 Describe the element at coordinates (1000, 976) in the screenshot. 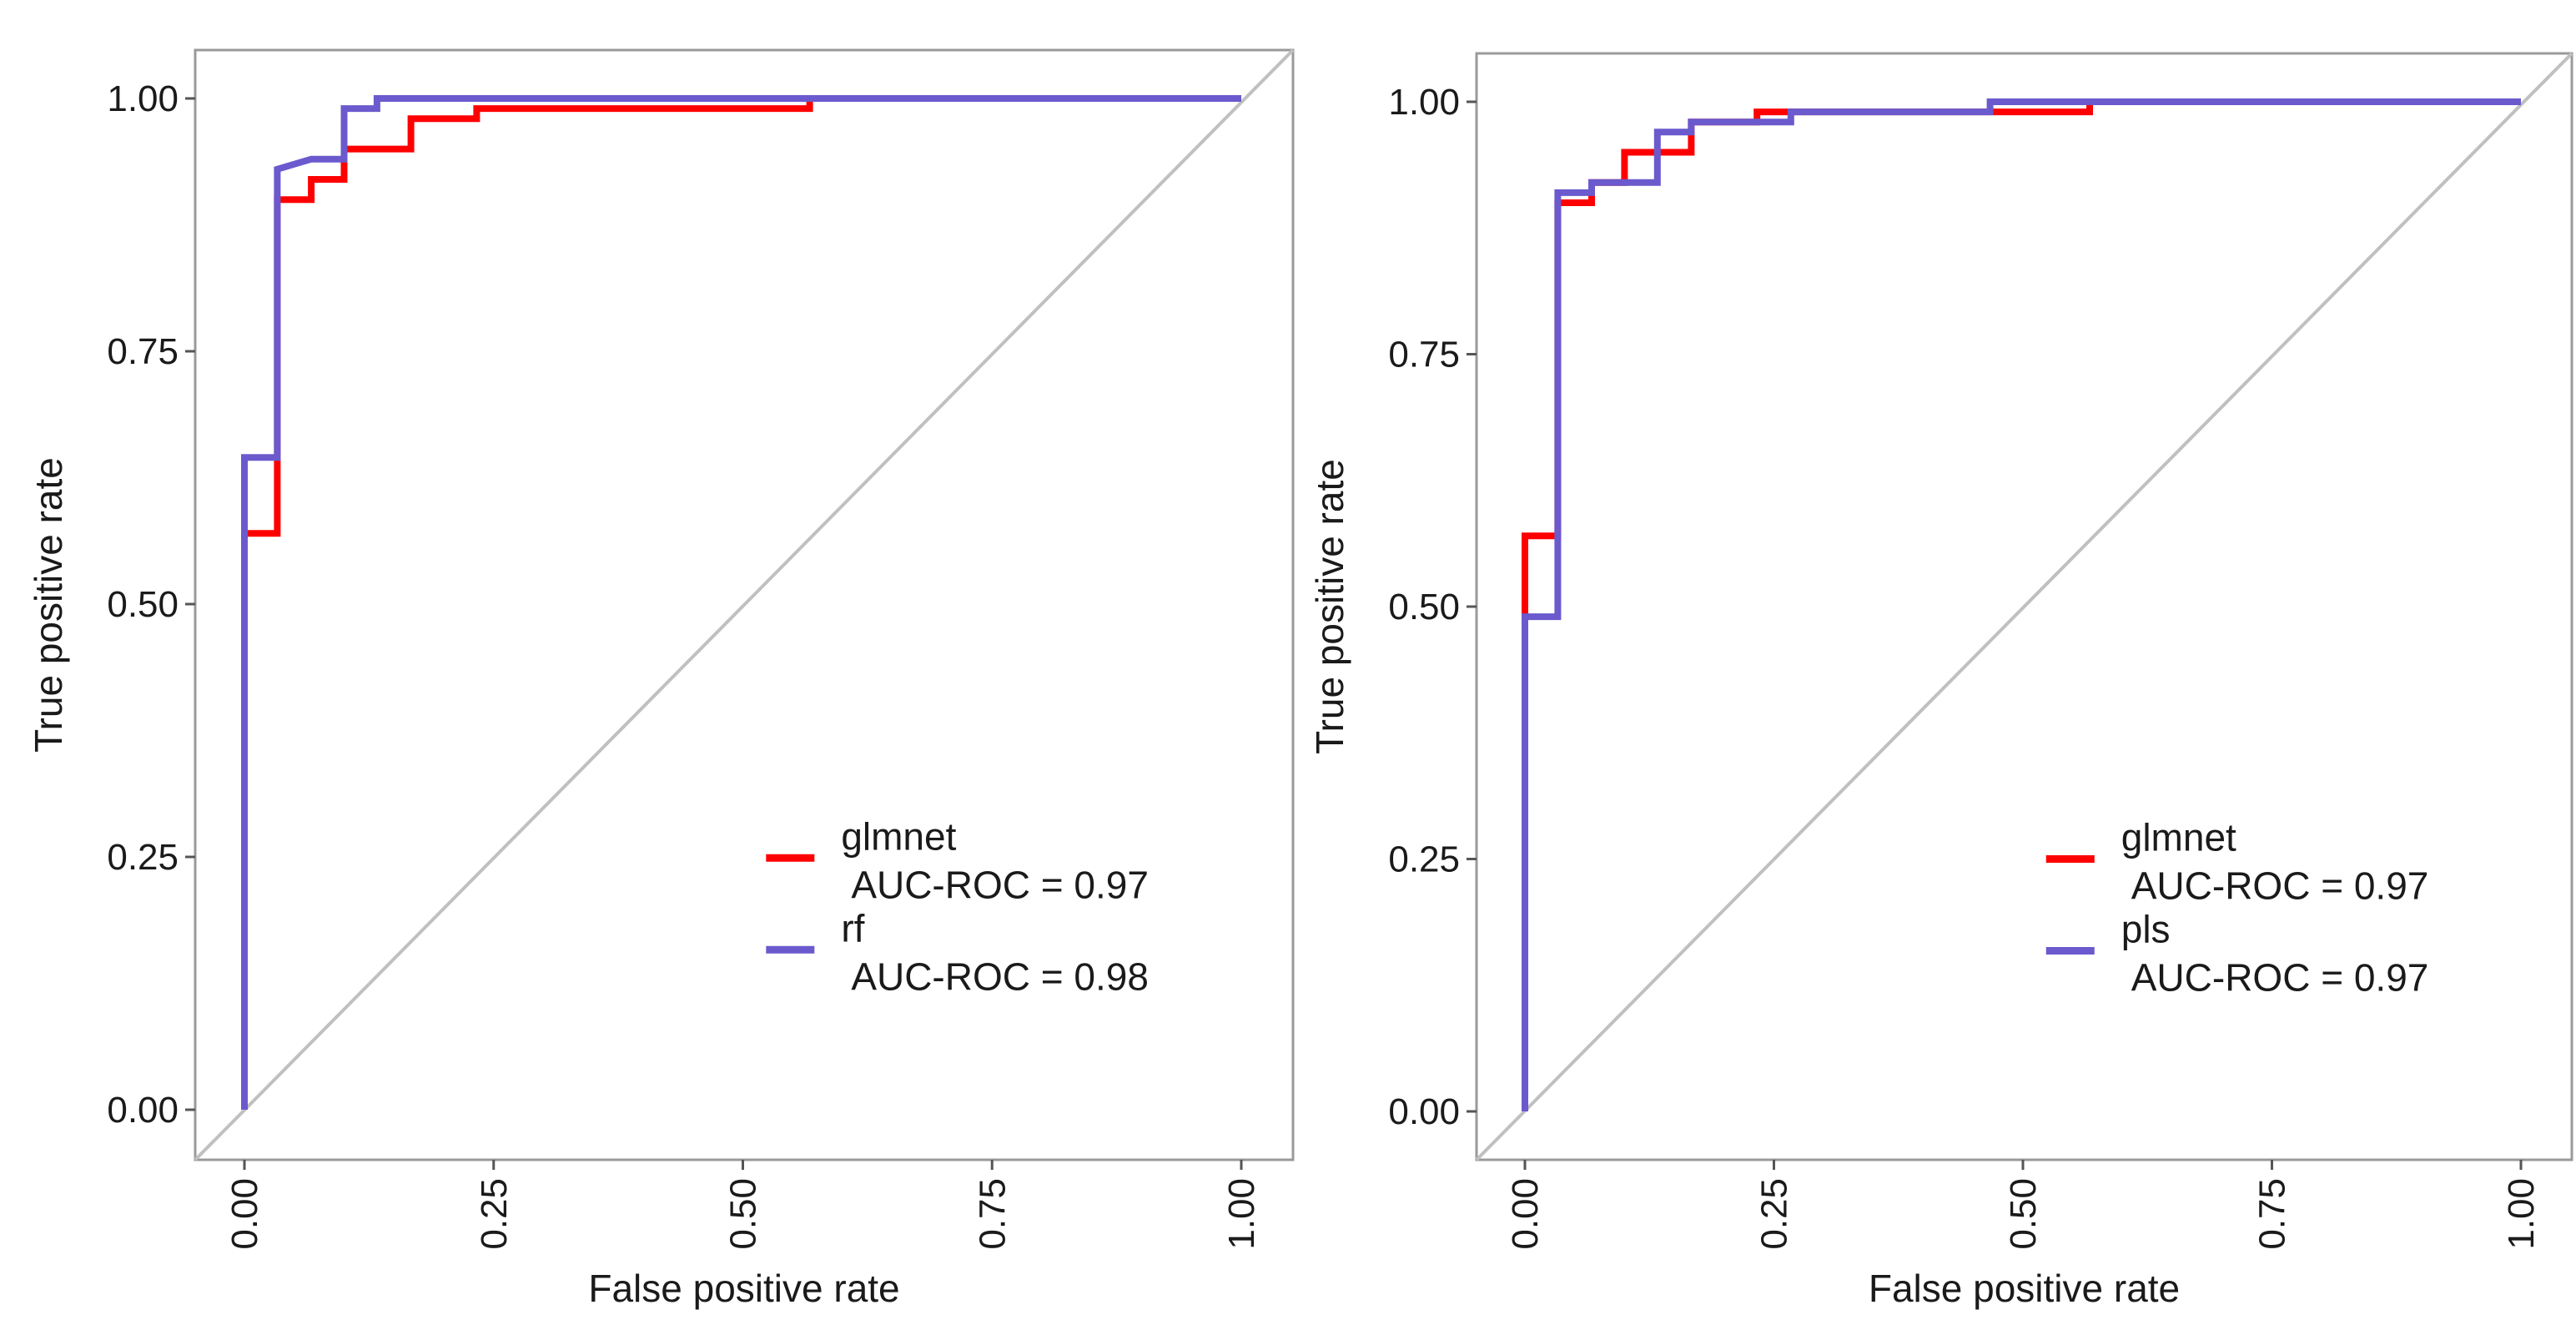

I see `legend-label-auc: AUC-ROC = 0.98` at that location.